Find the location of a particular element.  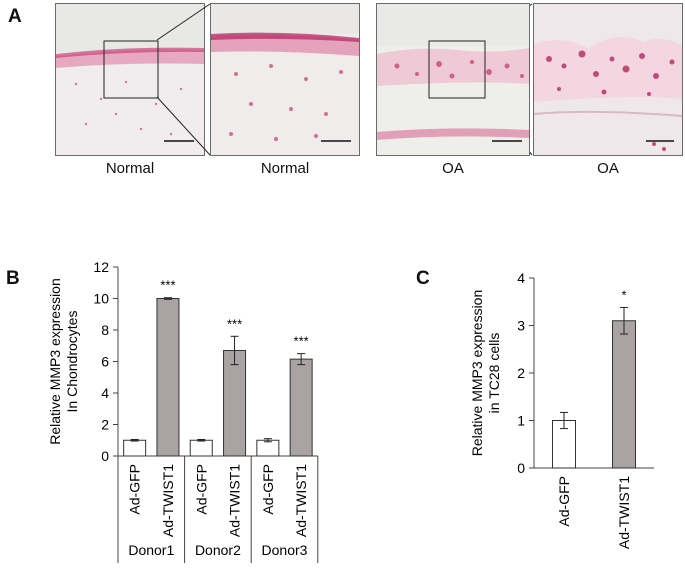

y-tick-label: 8 is located at coordinates (105, 330).